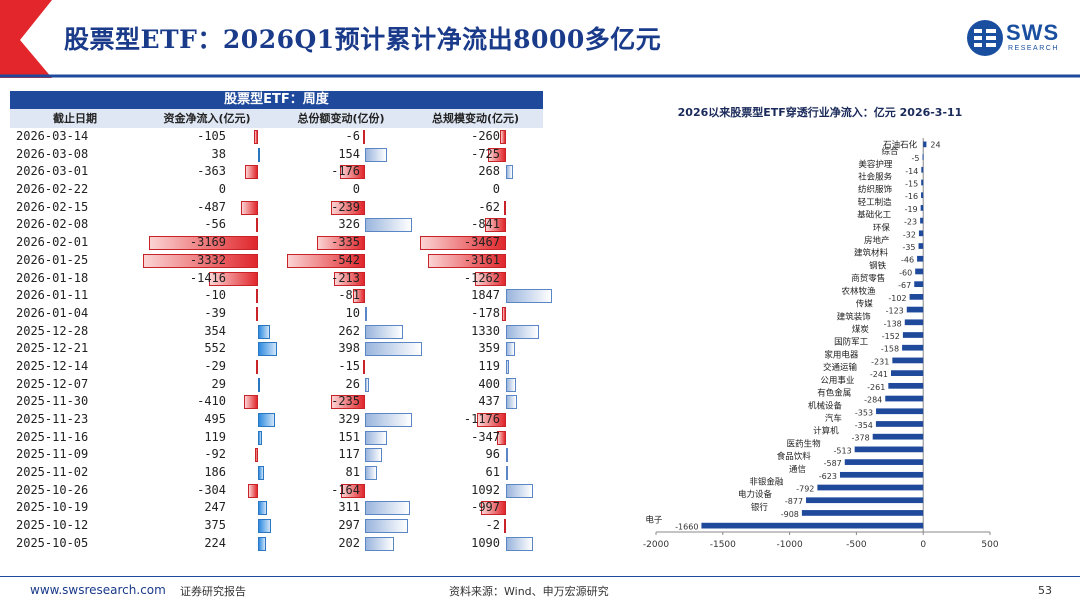  What do you see at coordinates (864, 425) in the screenshot?
I see `data-label: -354` at bounding box center [864, 425].